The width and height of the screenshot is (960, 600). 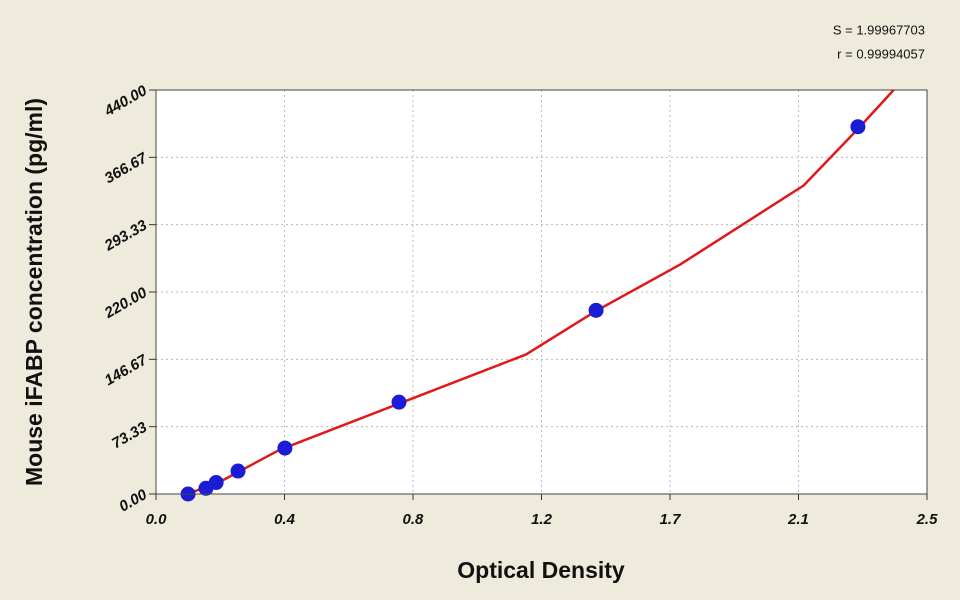 What do you see at coordinates (879, 29) in the screenshot?
I see `annotation: S = 1.99967703` at bounding box center [879, 29].